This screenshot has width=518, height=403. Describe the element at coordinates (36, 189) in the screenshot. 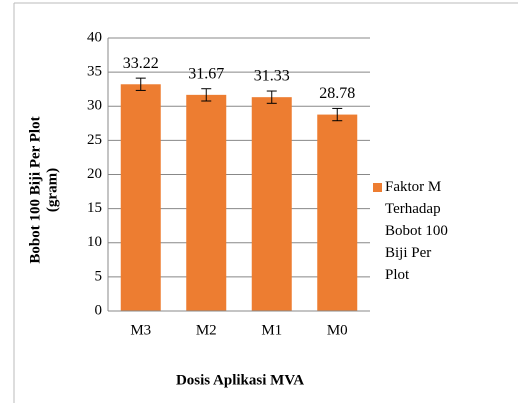

I see `y-label-line: Bobot 100 Biji Per Plot` at that location.